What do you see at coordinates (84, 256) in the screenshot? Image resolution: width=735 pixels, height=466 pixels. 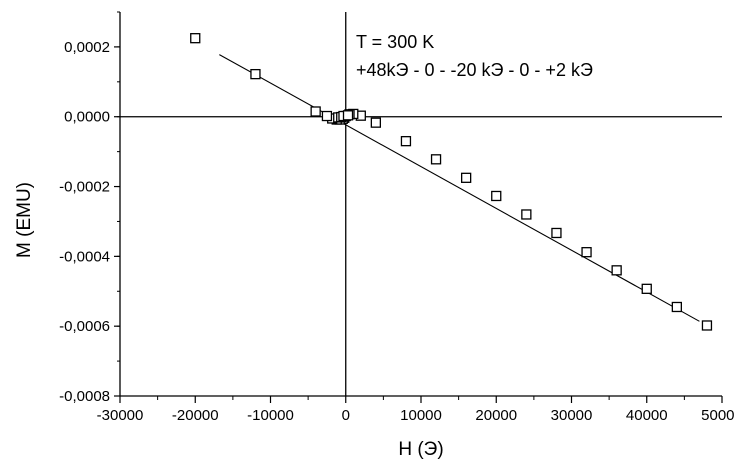 I see `y-tick-label: -0,0004` at bounding box center [84, 256].